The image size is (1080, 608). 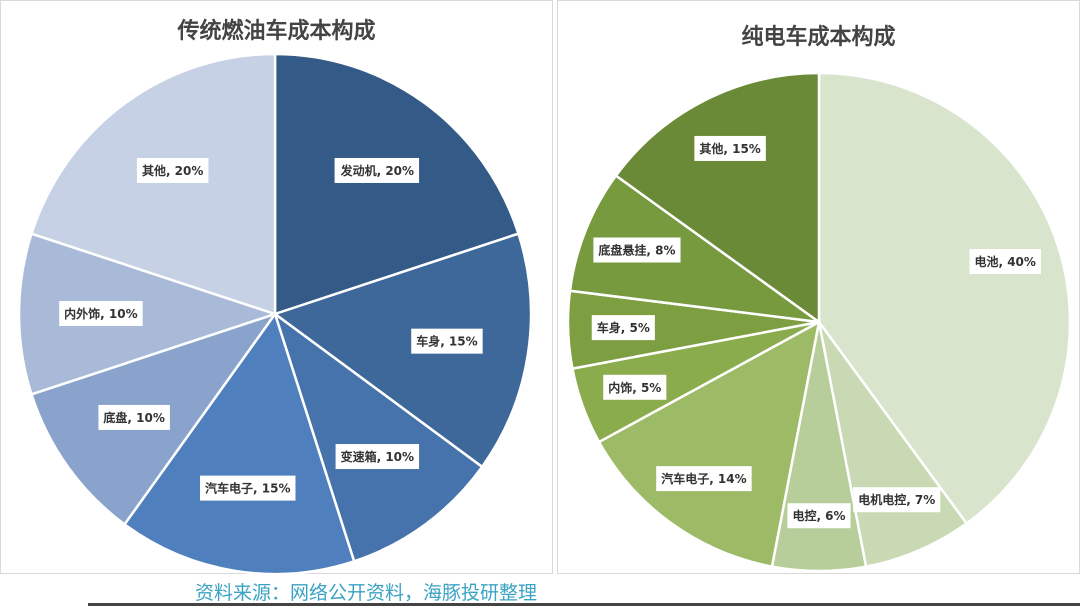 I want to click on data-label: 电控, 6%, so click(x=818, y=515).